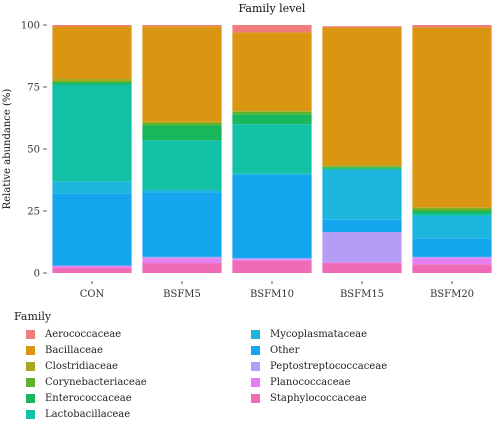 This screenshot has width=500, height=422. Describe the element at coordinates (96, 382) in the screenshot. I see `legend-label: Corynebacteriaceae` at that location.